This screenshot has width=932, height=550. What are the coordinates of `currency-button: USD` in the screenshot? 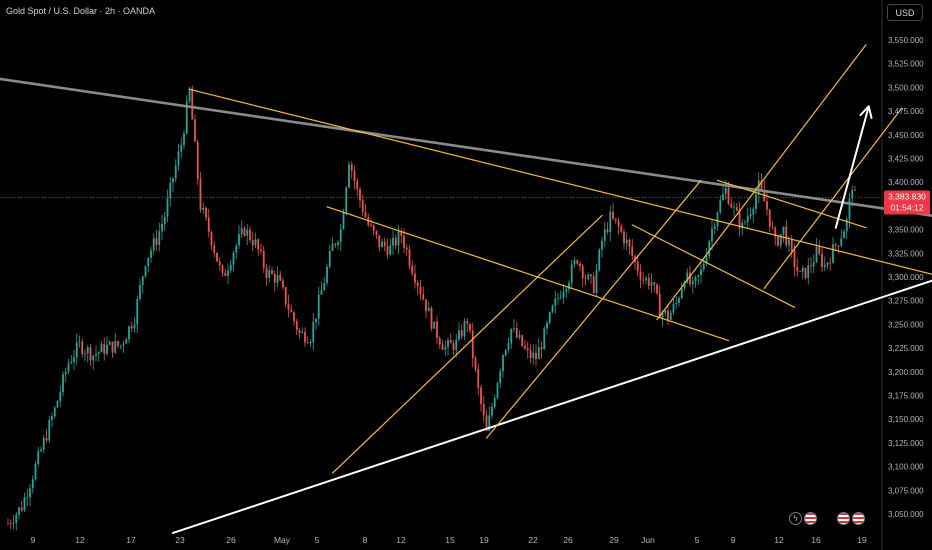 It's located at (905, 12).